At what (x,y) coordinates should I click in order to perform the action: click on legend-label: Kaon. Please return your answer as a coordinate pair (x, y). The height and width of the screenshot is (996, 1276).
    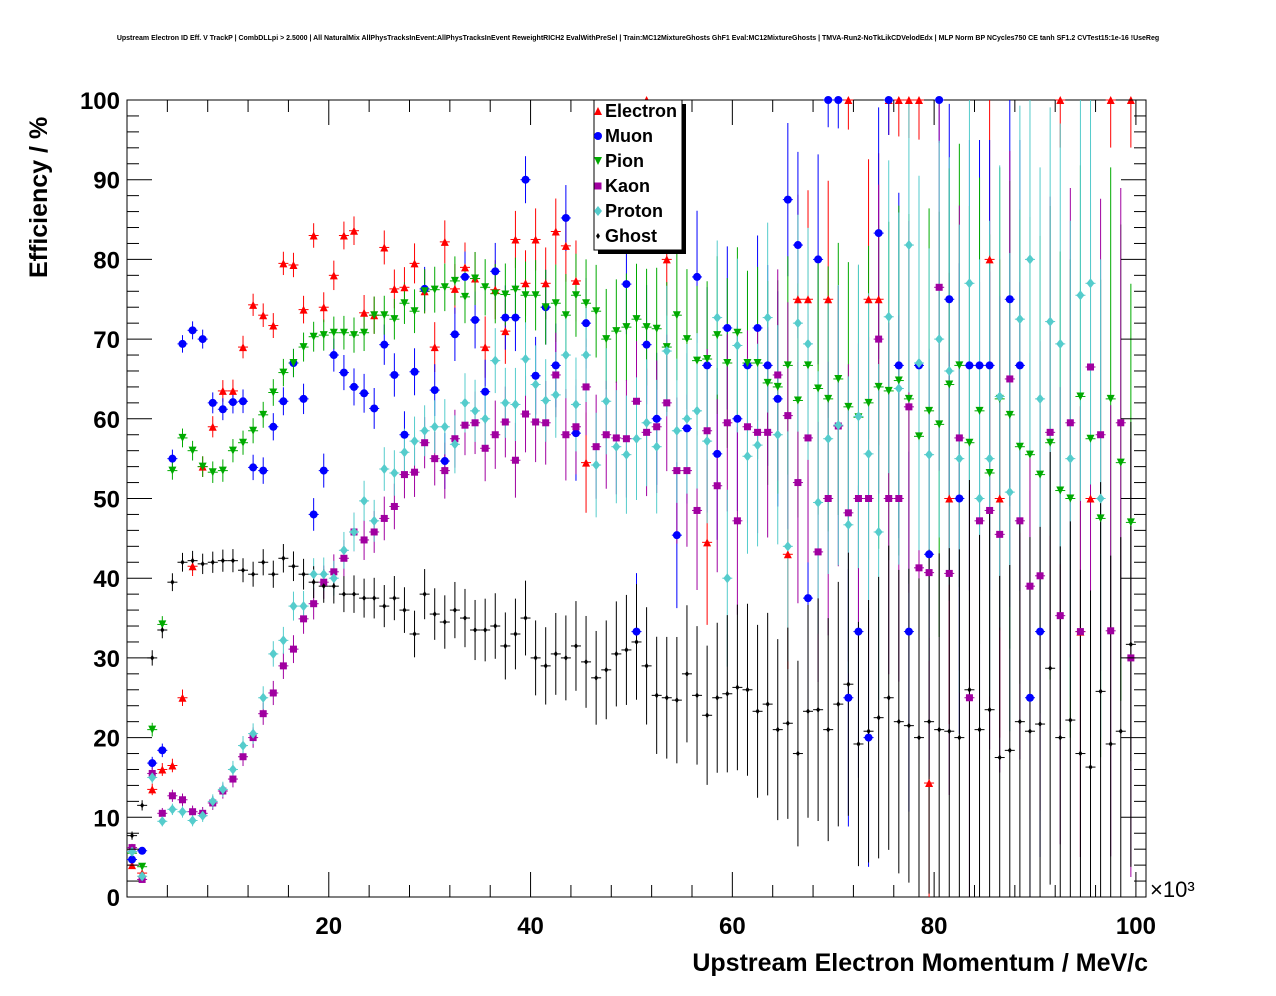
    Looking at the image, I should click on (627, 186).